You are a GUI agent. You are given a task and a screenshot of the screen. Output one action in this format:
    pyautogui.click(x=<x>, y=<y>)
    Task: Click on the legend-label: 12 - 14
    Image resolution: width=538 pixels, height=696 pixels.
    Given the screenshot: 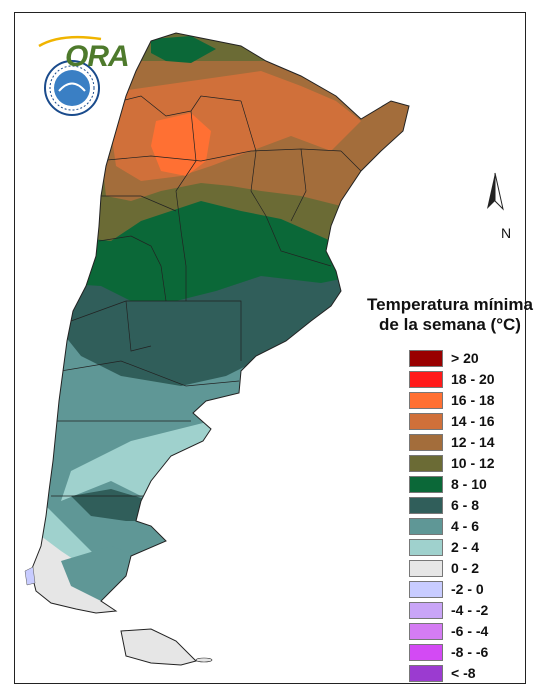 What is the action you would take?
    pyautogui.click(x=473, y=442)
    